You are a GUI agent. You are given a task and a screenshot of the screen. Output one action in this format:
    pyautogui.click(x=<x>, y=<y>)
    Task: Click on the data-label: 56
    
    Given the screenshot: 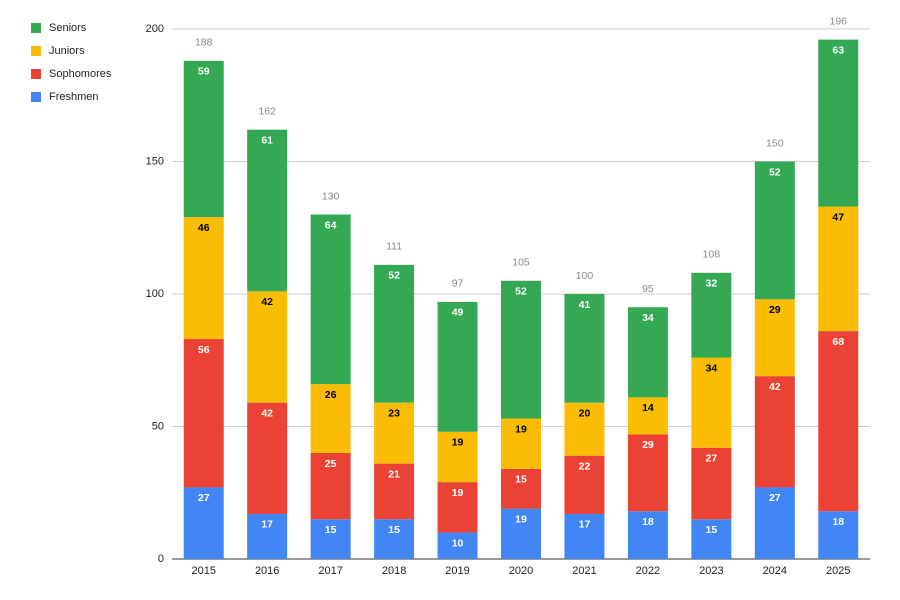 What is the action you would take?
    pyautogui.click(x=204, y=350)
    